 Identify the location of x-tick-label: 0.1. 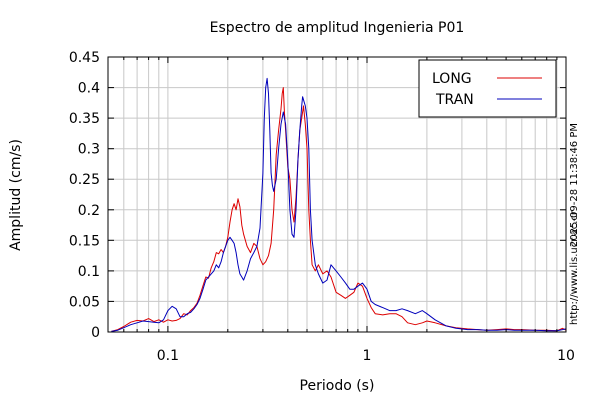
(168, 356).